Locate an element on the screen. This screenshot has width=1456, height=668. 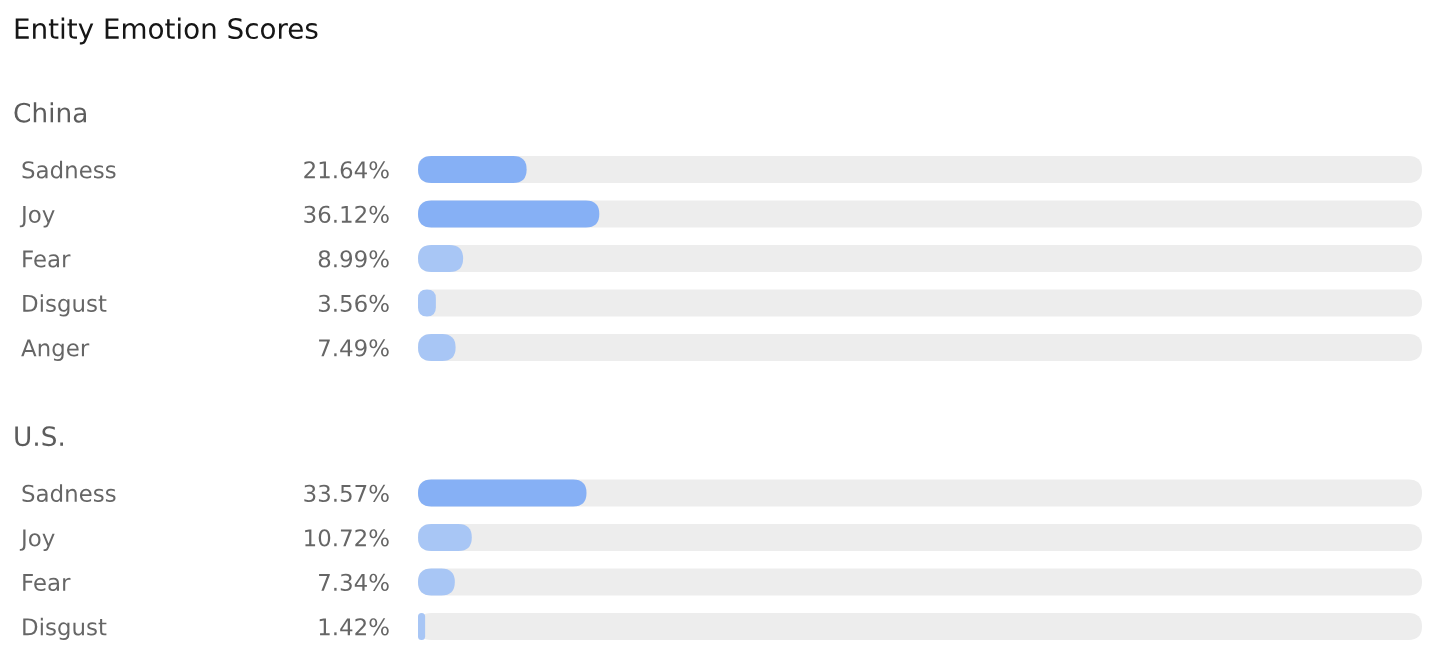
text: U.S. is located at coordinates (39, 436).